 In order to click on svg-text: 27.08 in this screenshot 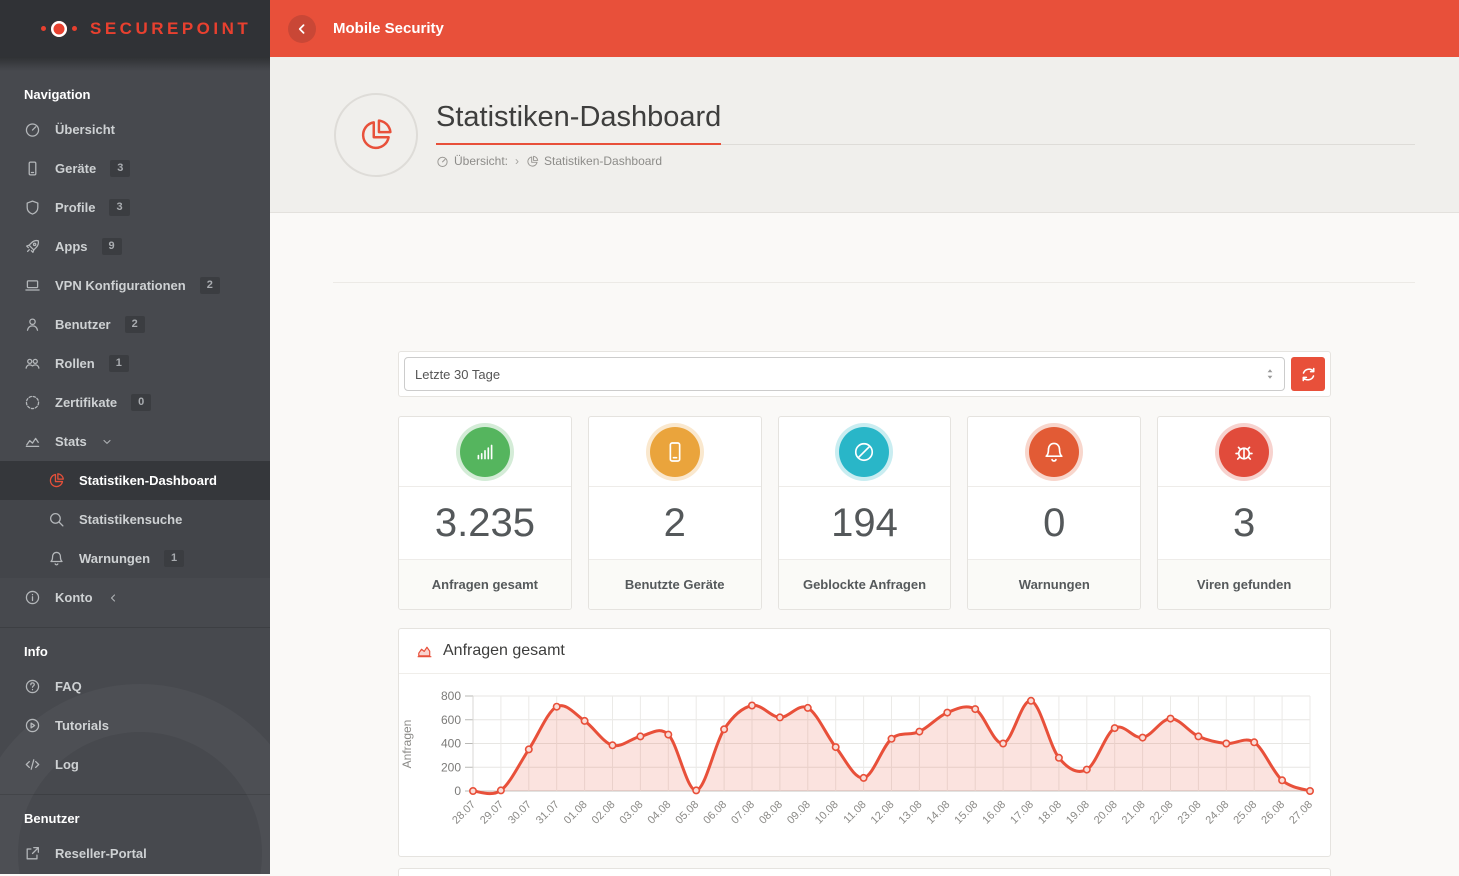, I will do `click(1301, 813)`.